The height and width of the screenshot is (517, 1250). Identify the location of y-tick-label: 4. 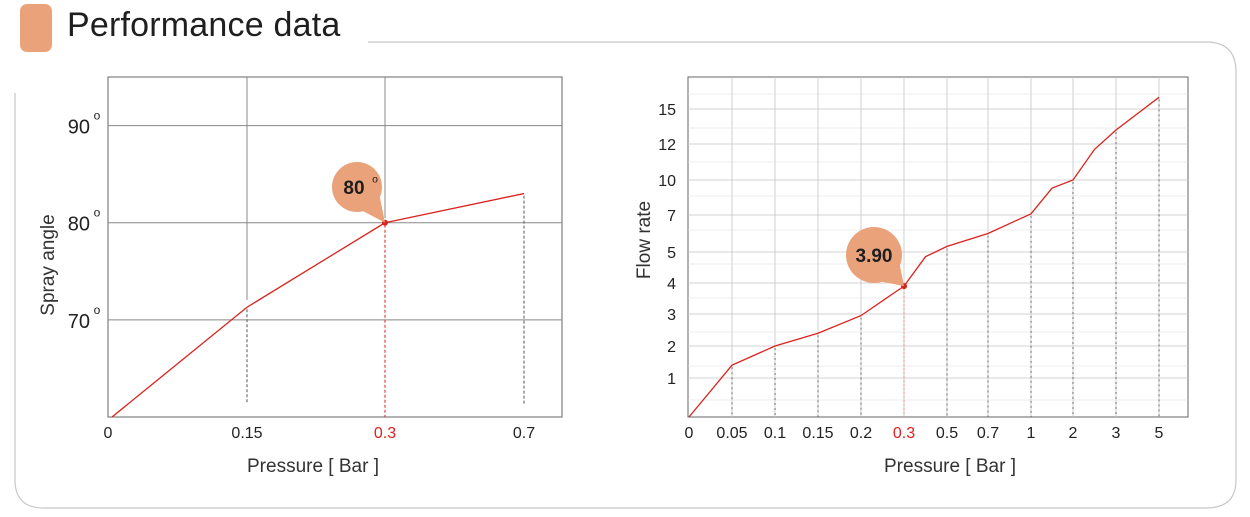
(671, 284).